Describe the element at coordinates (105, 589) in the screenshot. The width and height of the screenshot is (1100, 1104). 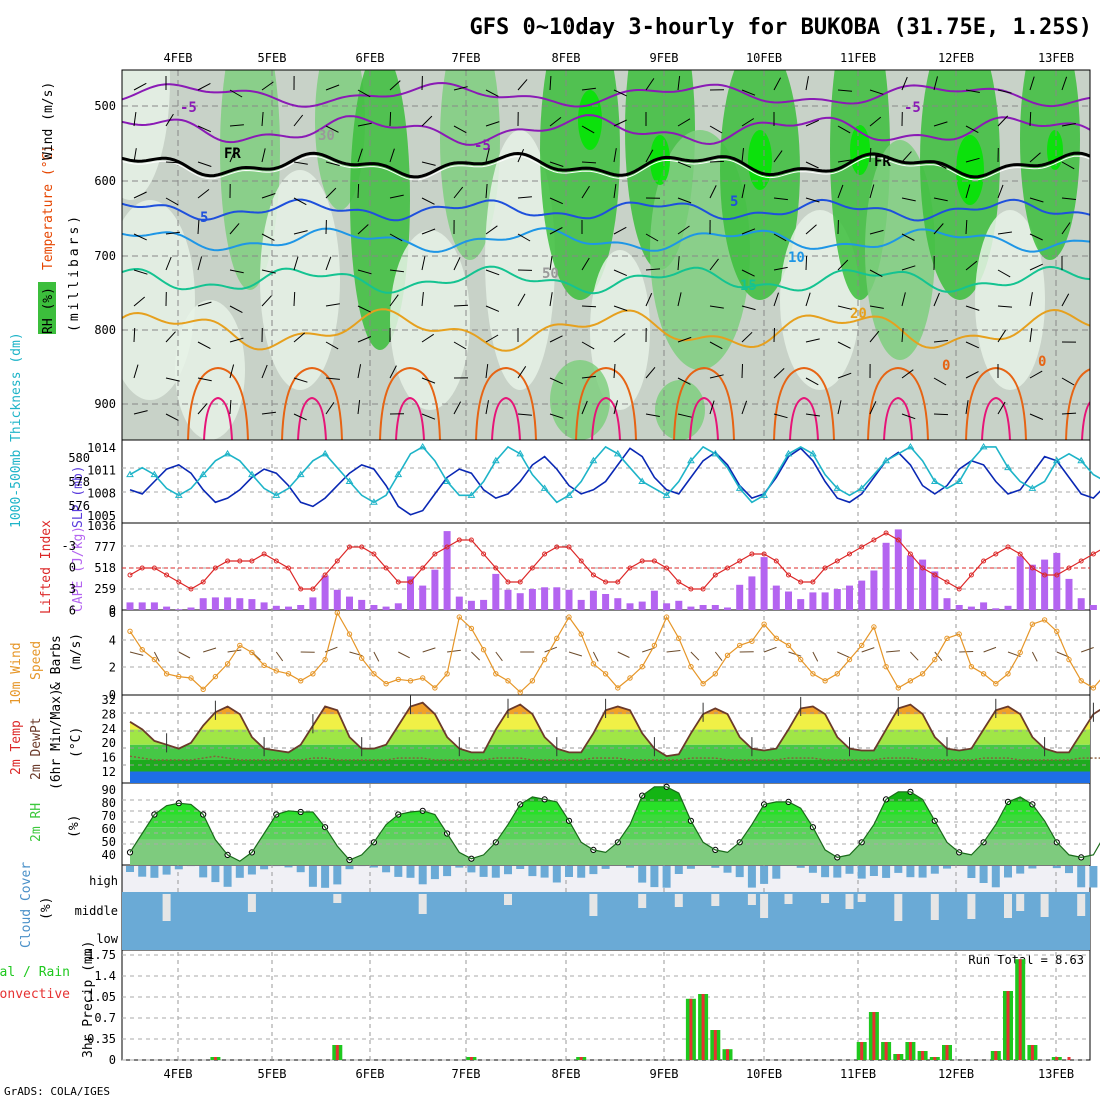
I see `axis-tick: 259` at that location.